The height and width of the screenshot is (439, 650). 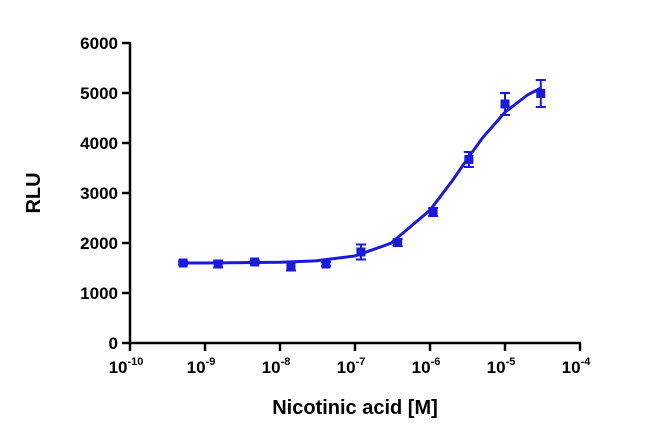 I want to click on x-tick-label: 10⁻¹⁰, so click(x=126, y=366).